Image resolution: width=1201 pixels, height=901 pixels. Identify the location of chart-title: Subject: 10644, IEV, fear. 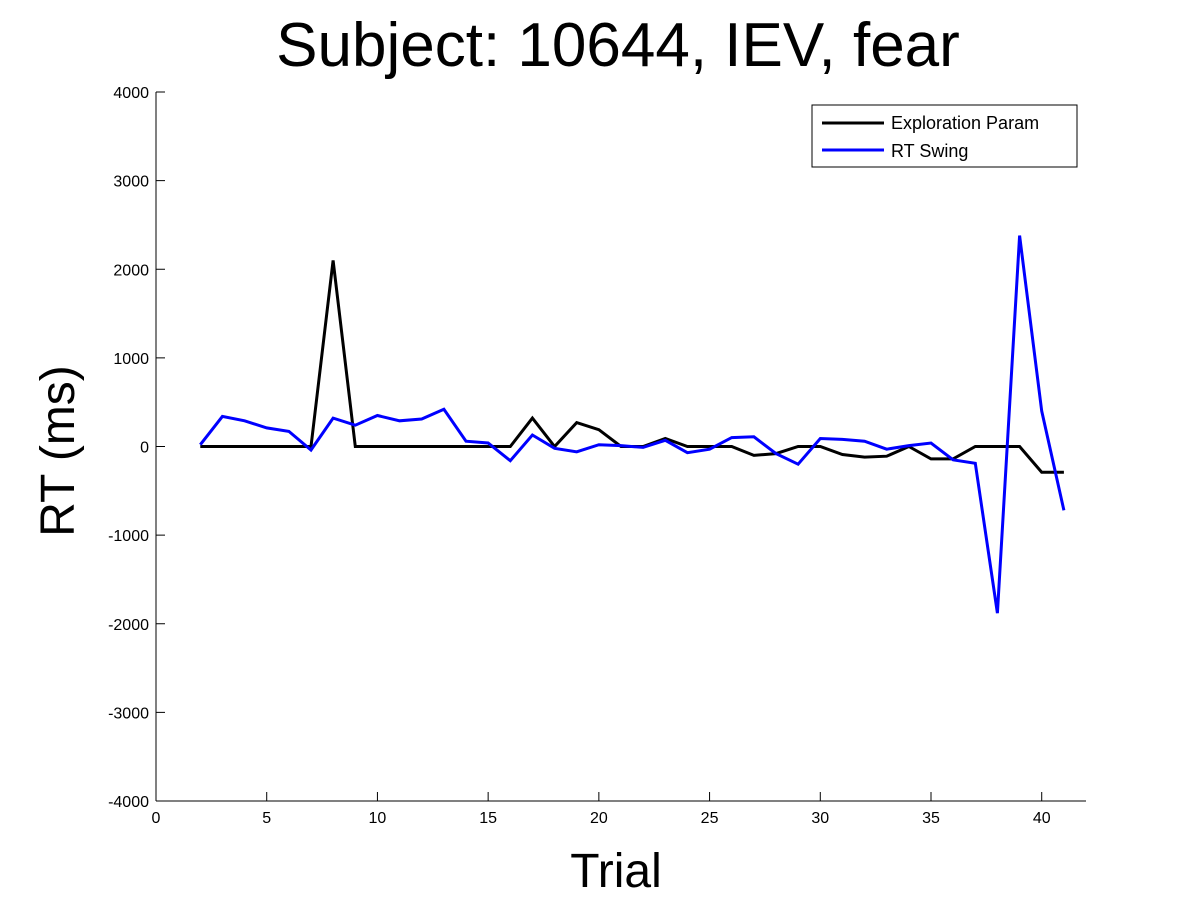
(618, 45).